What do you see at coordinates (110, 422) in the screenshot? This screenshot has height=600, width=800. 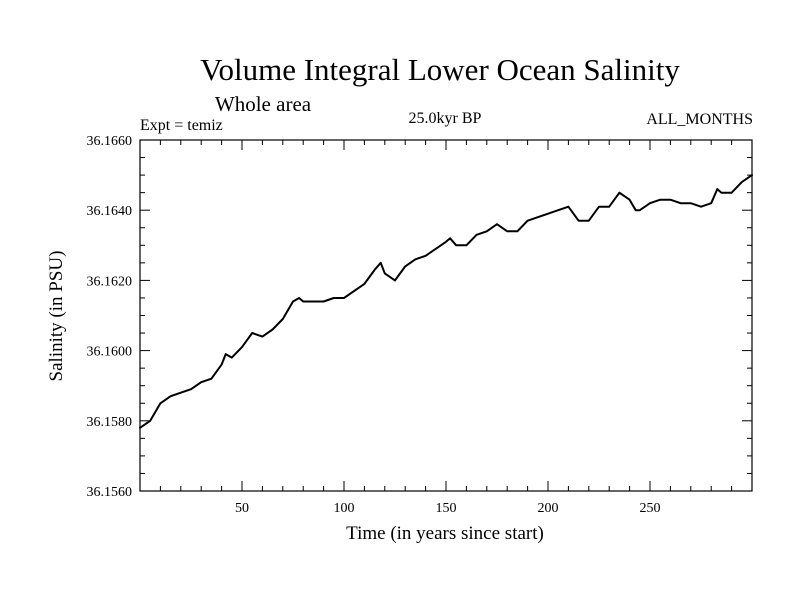 I see `y-tick-label: 36.1580` at bounding box center [110, 422].